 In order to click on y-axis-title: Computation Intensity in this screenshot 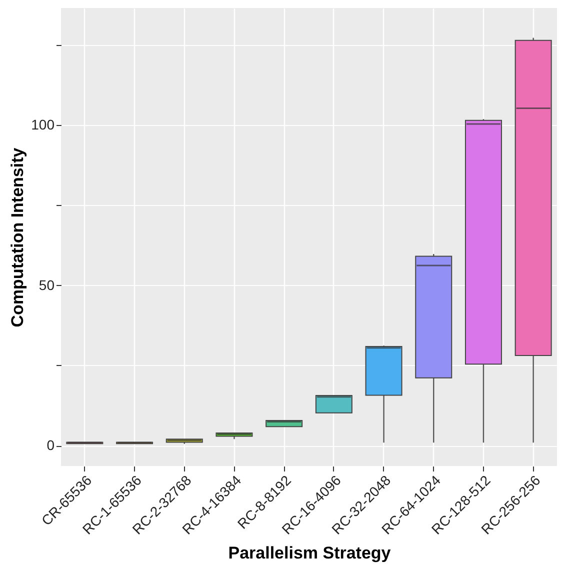, I will do `click(18, 237)`.